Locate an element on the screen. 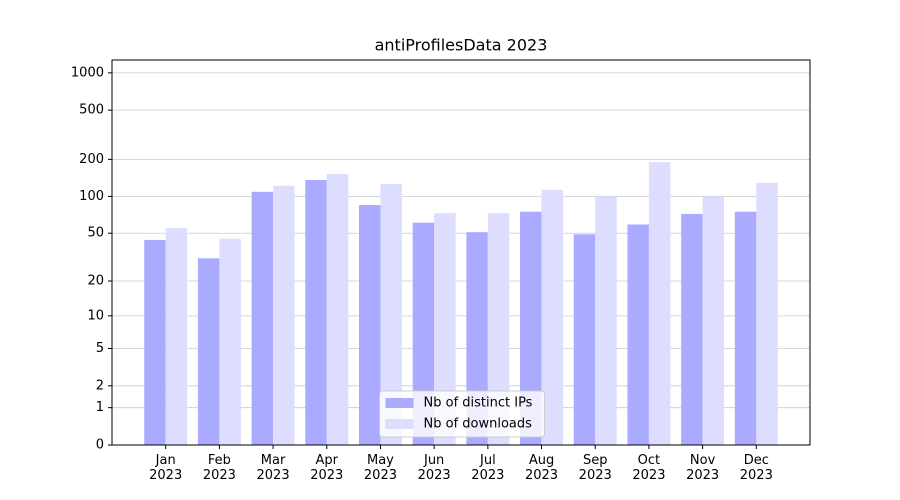  x-tick-label: Jan 2023 is located at coordinates (166, 468).